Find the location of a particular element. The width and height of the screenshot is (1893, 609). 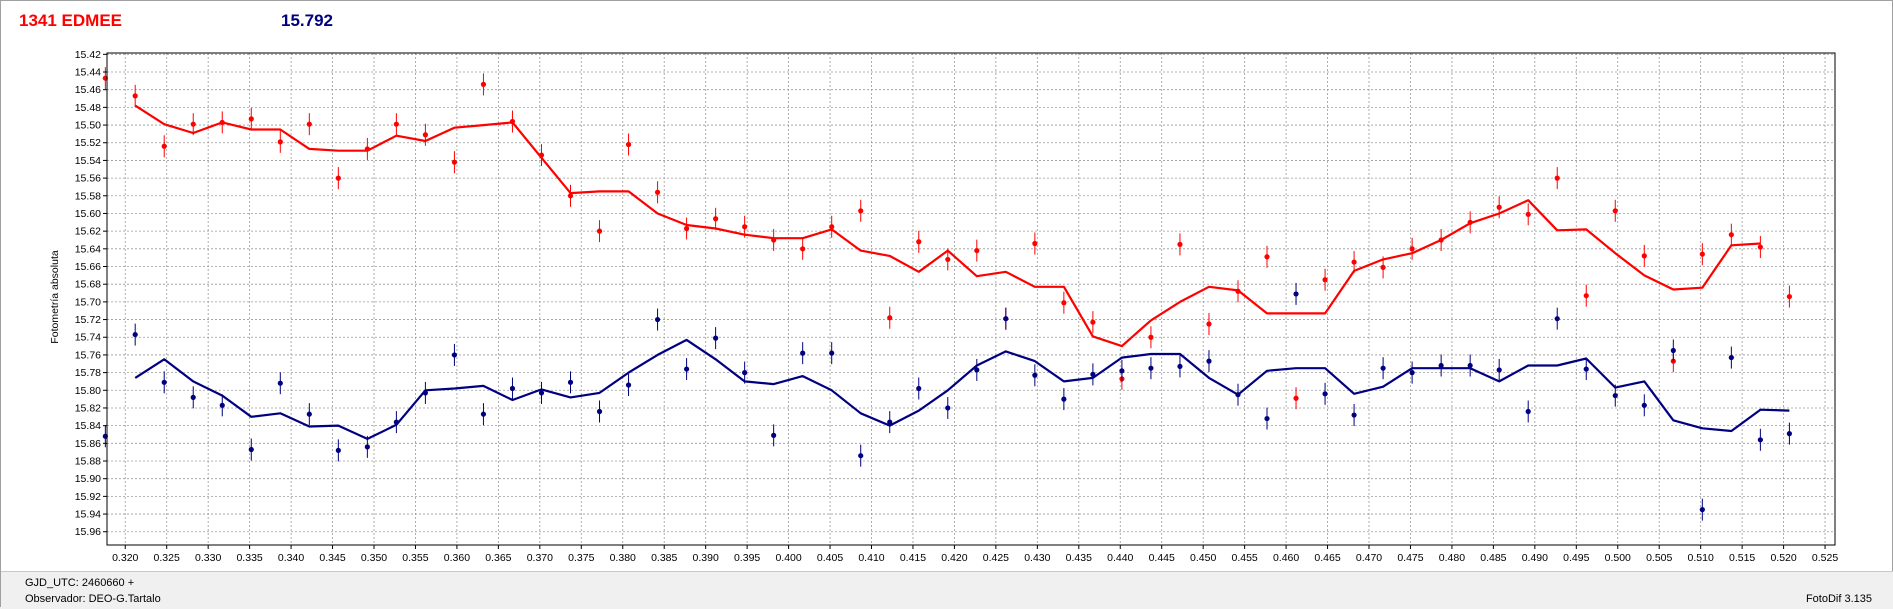

y-tick-label: 15.90 is located at coordinates (88, 479).